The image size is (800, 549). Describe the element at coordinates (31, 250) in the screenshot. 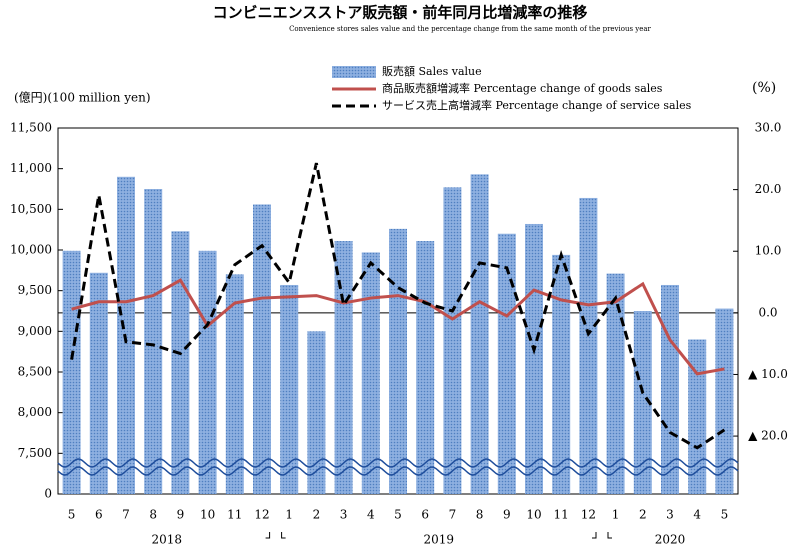

I see `y-tick-label: 10,000` at that location.